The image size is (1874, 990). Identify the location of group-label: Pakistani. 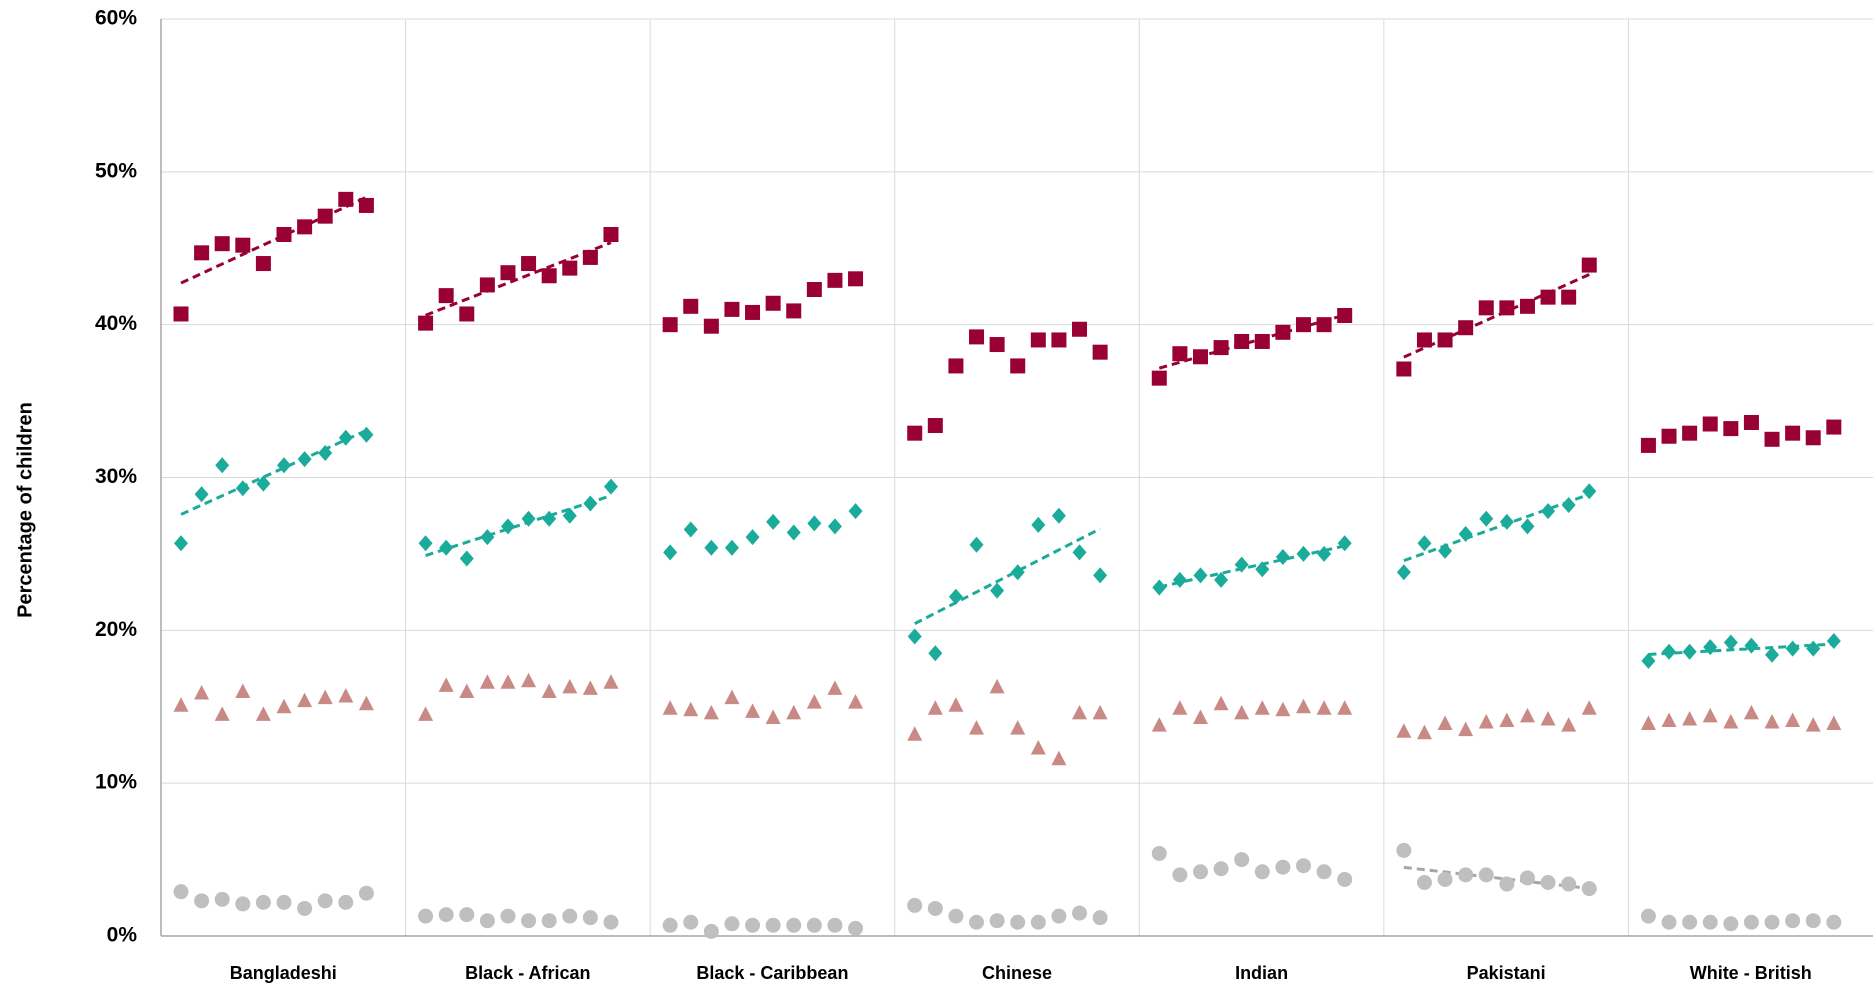
(1506, 973).